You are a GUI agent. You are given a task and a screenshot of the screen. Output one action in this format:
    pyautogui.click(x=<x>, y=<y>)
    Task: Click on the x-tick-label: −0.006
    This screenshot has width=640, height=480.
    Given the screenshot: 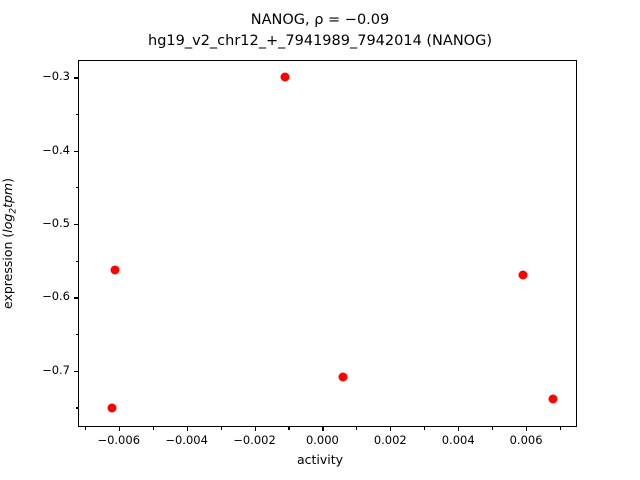 What is the action you would take?
    pyautogui.click(x=119, y=440)
    